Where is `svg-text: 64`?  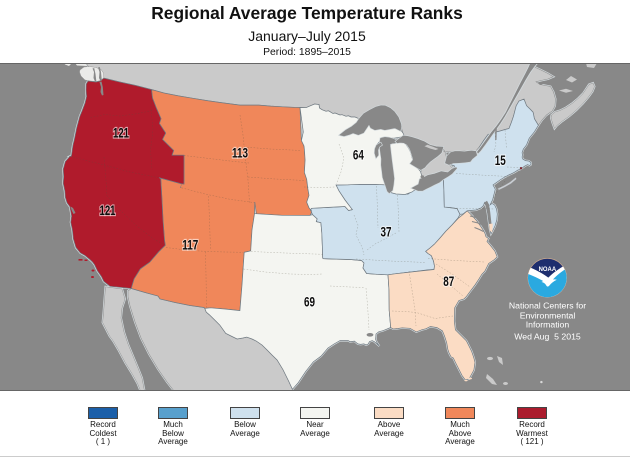
svg-text: 64 is located at coordinates (358, 155).